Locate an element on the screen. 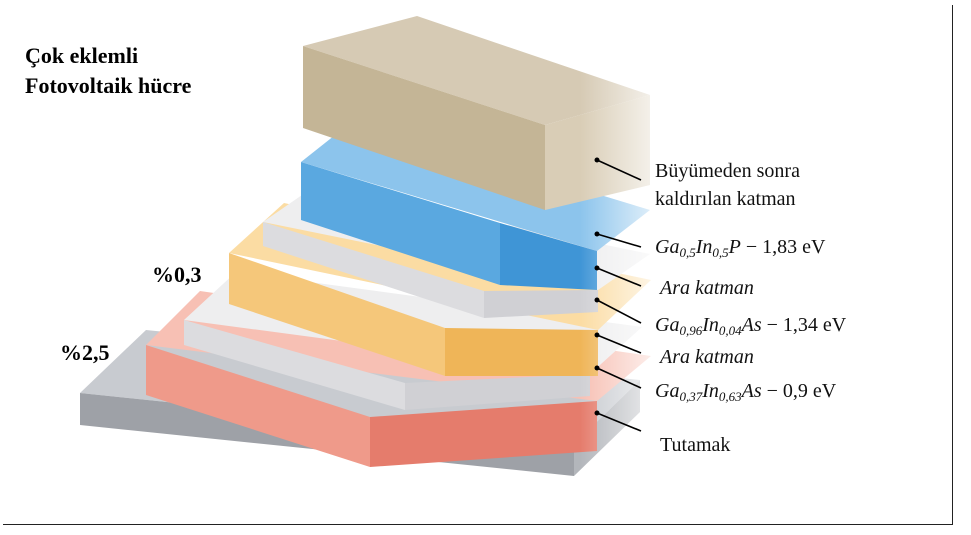 The height and width of the screenshot is (535, 971). leader-gainp is located at coordinates (619, 240).